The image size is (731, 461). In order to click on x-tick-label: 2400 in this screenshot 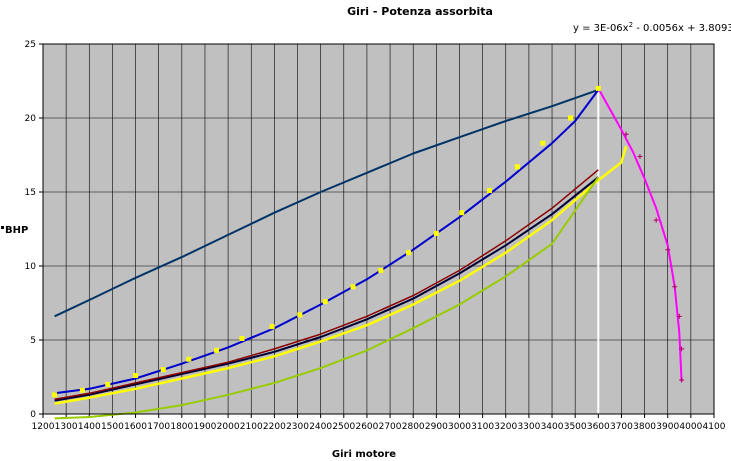, I will do `click(320, 427)`.